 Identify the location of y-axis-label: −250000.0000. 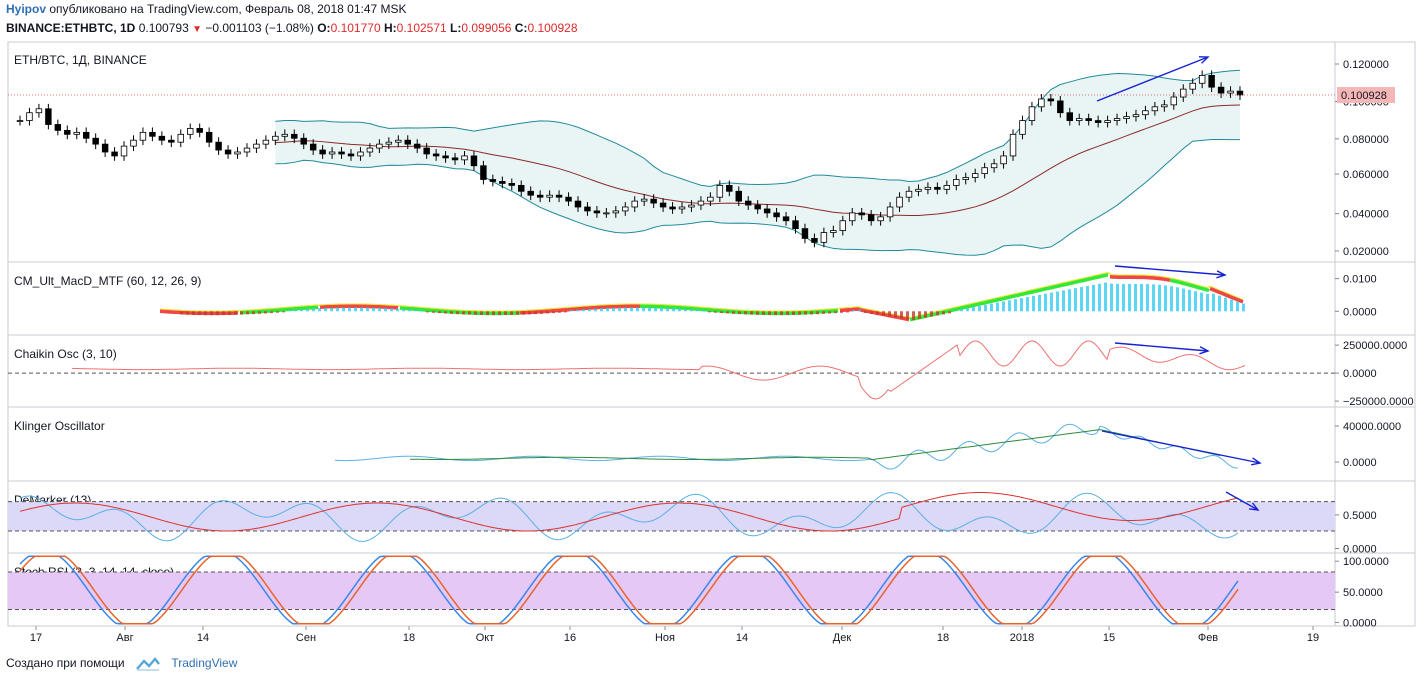
(1378, 402).